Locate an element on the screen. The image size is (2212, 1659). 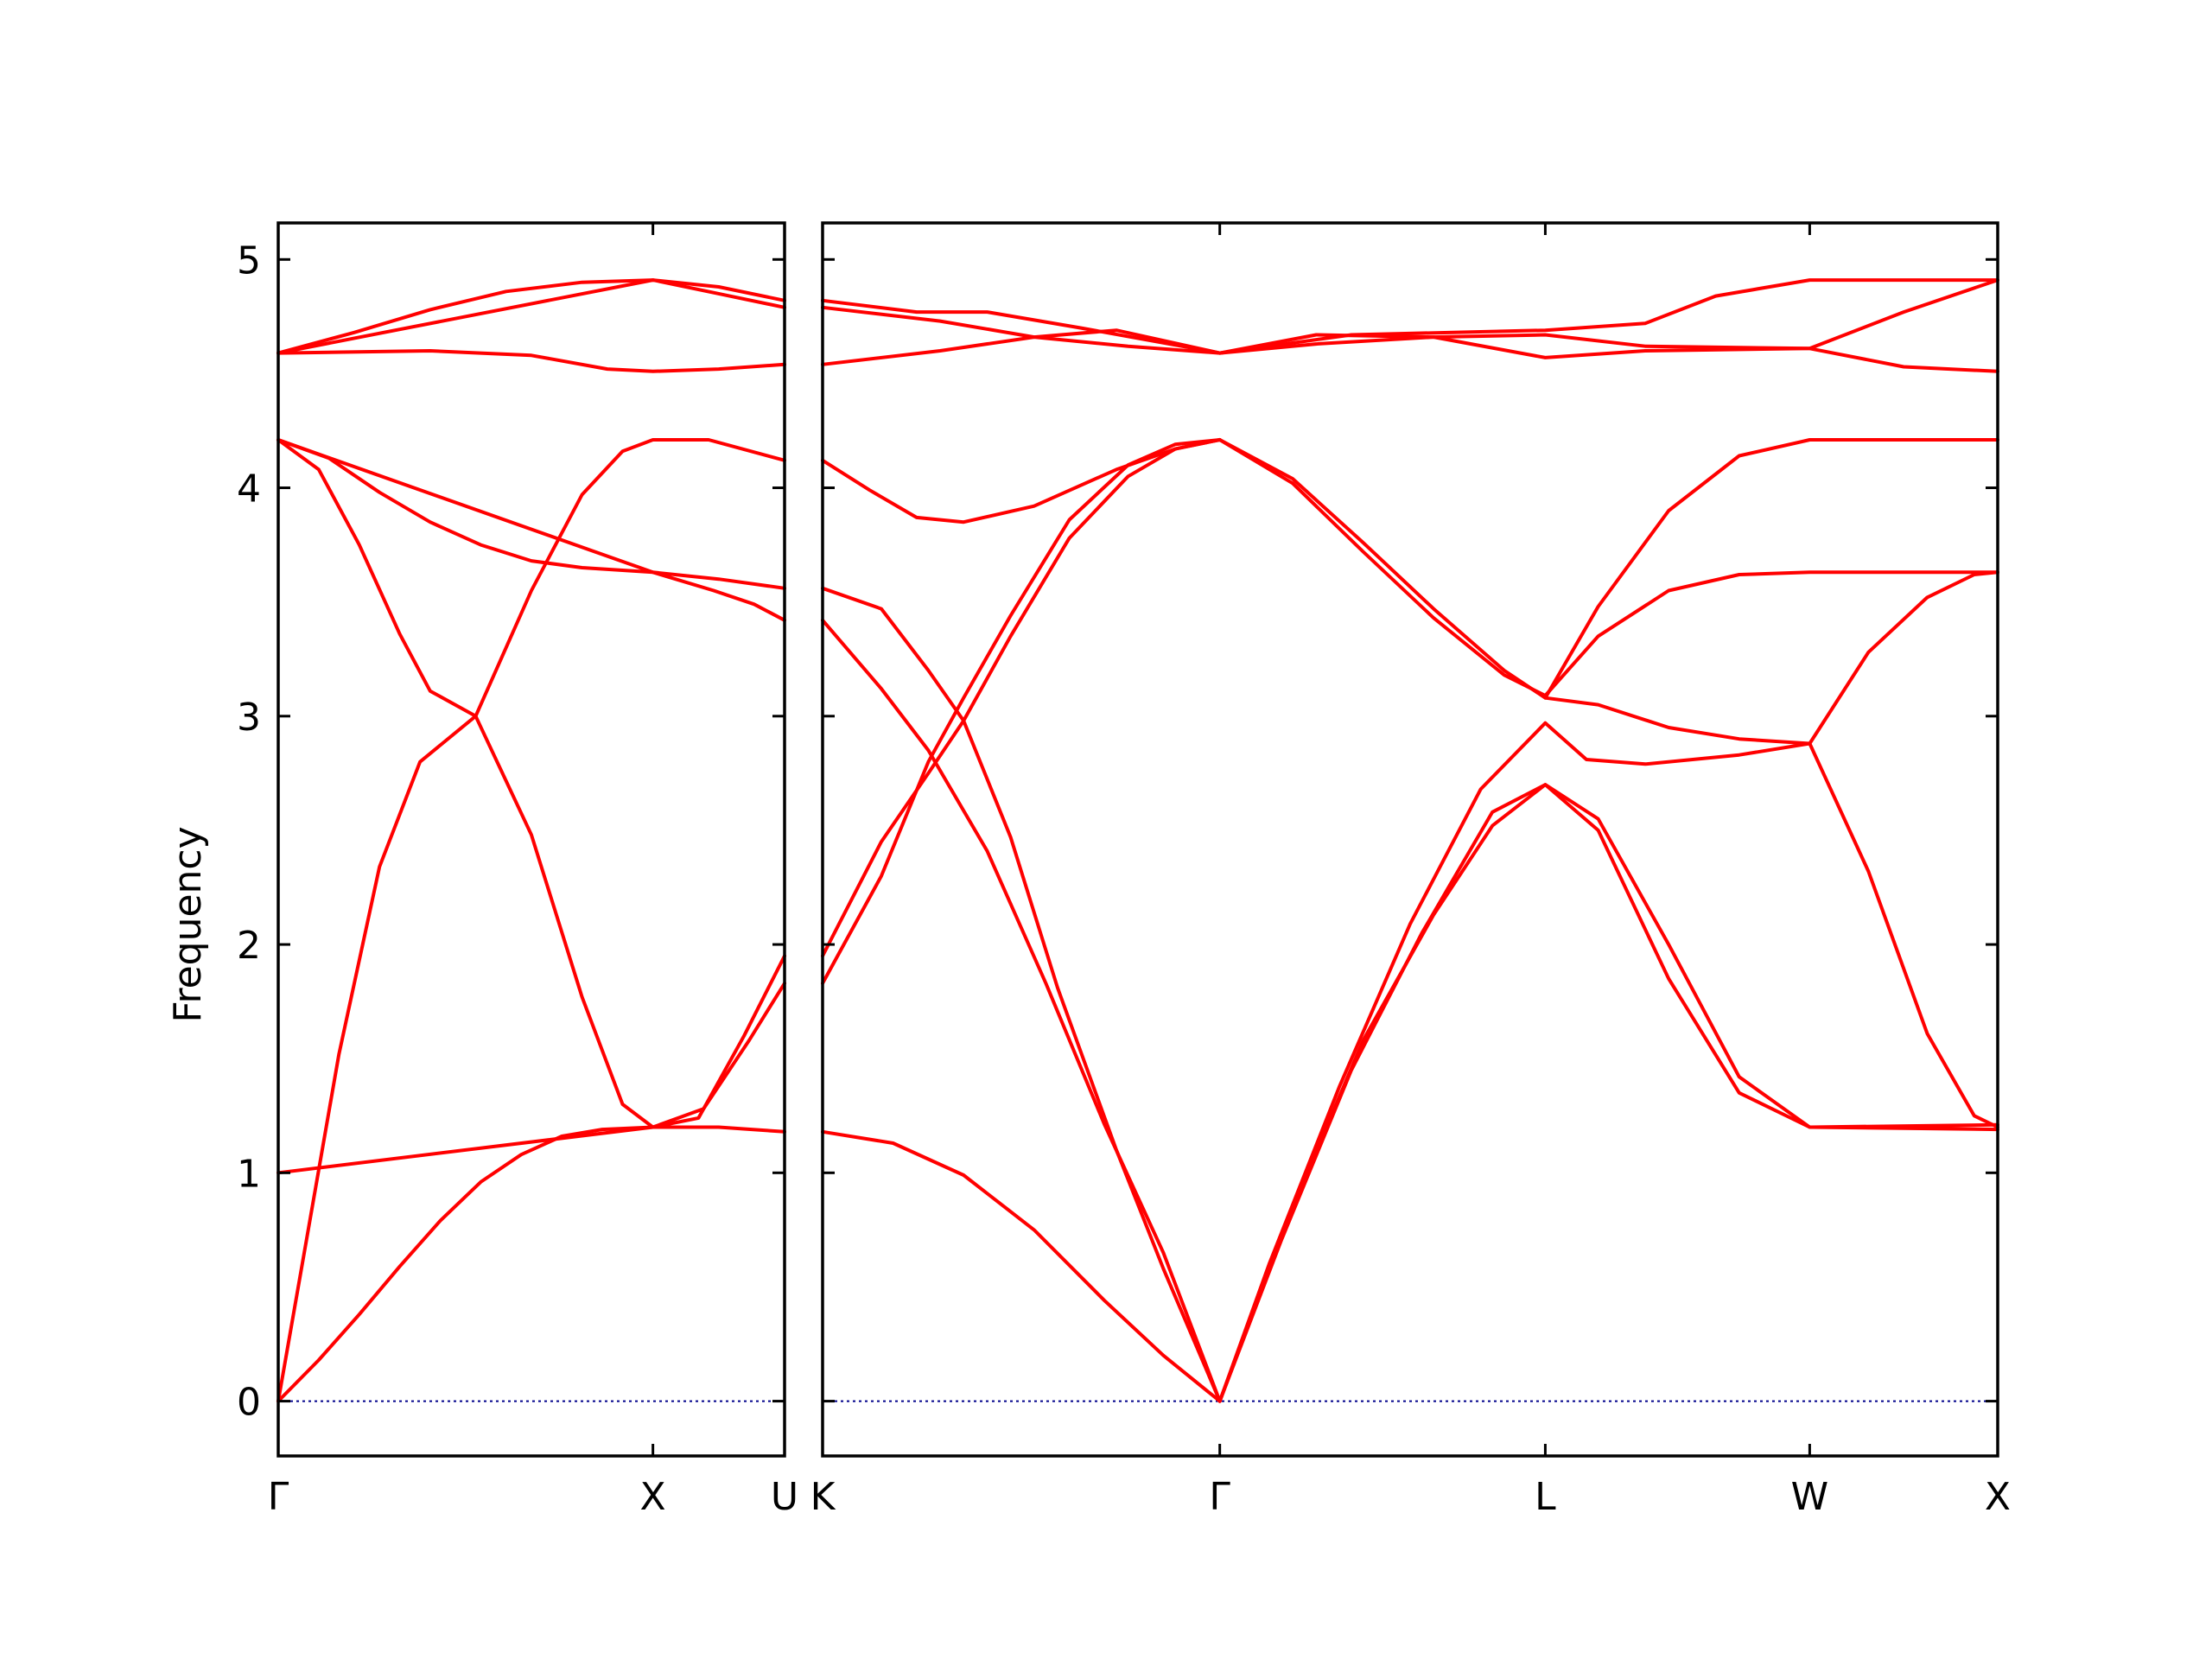
y-tick-label: 3 is located at coordinates (249, 718).